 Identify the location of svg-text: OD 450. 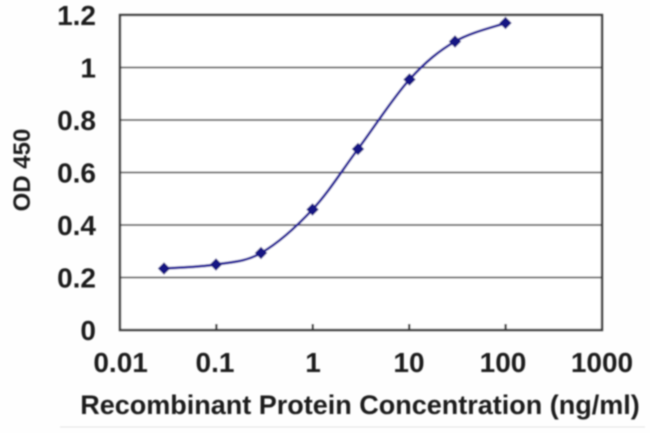
(22, 170).